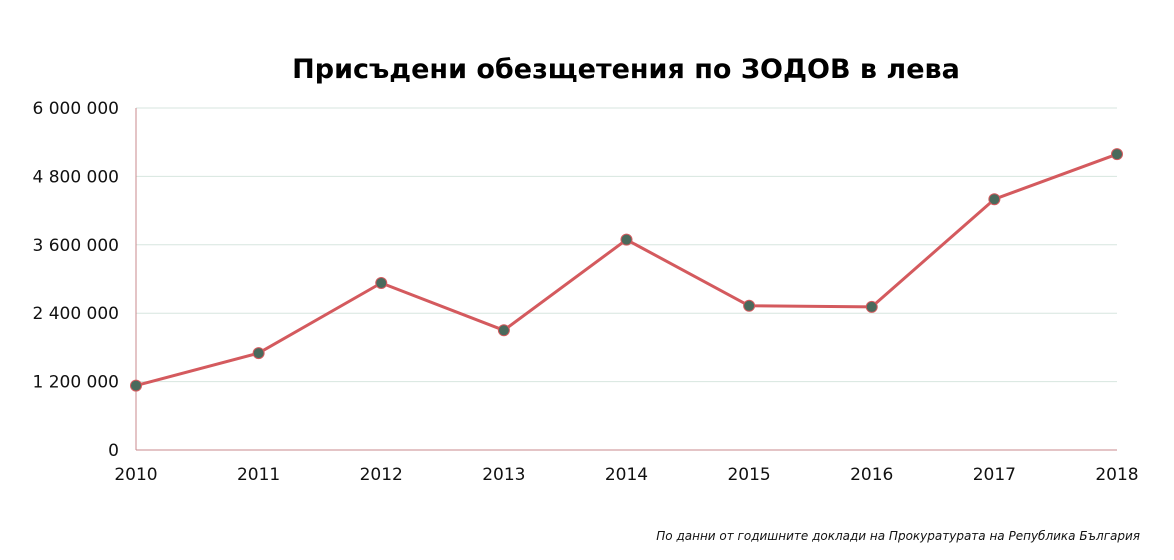 This screenshot has width=1174, height=560. Describe the element at coordinates (113, 451) in the screenshot. I see `y-tick-label: 0` at that location.